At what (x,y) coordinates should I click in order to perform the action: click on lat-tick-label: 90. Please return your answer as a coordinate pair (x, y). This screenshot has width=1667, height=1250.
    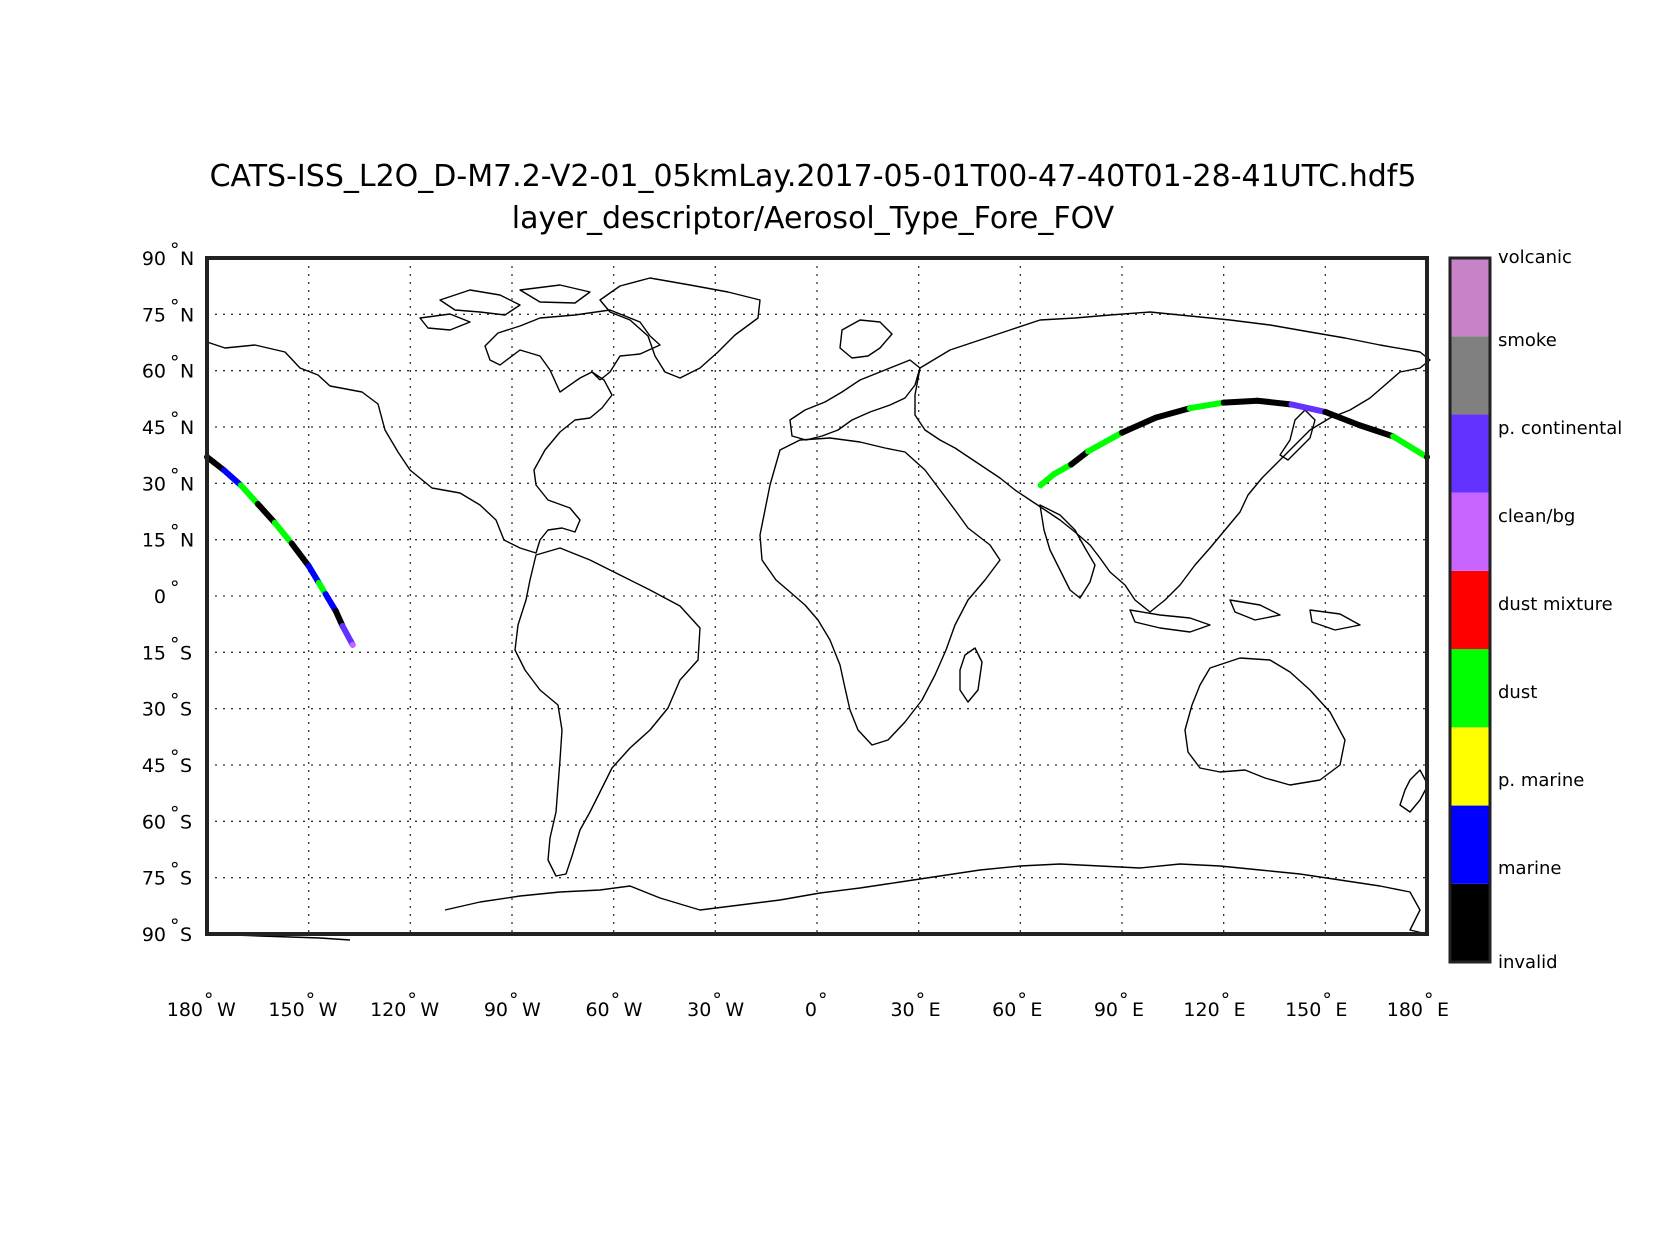
    Looking at the image, I should click on (154, 935).